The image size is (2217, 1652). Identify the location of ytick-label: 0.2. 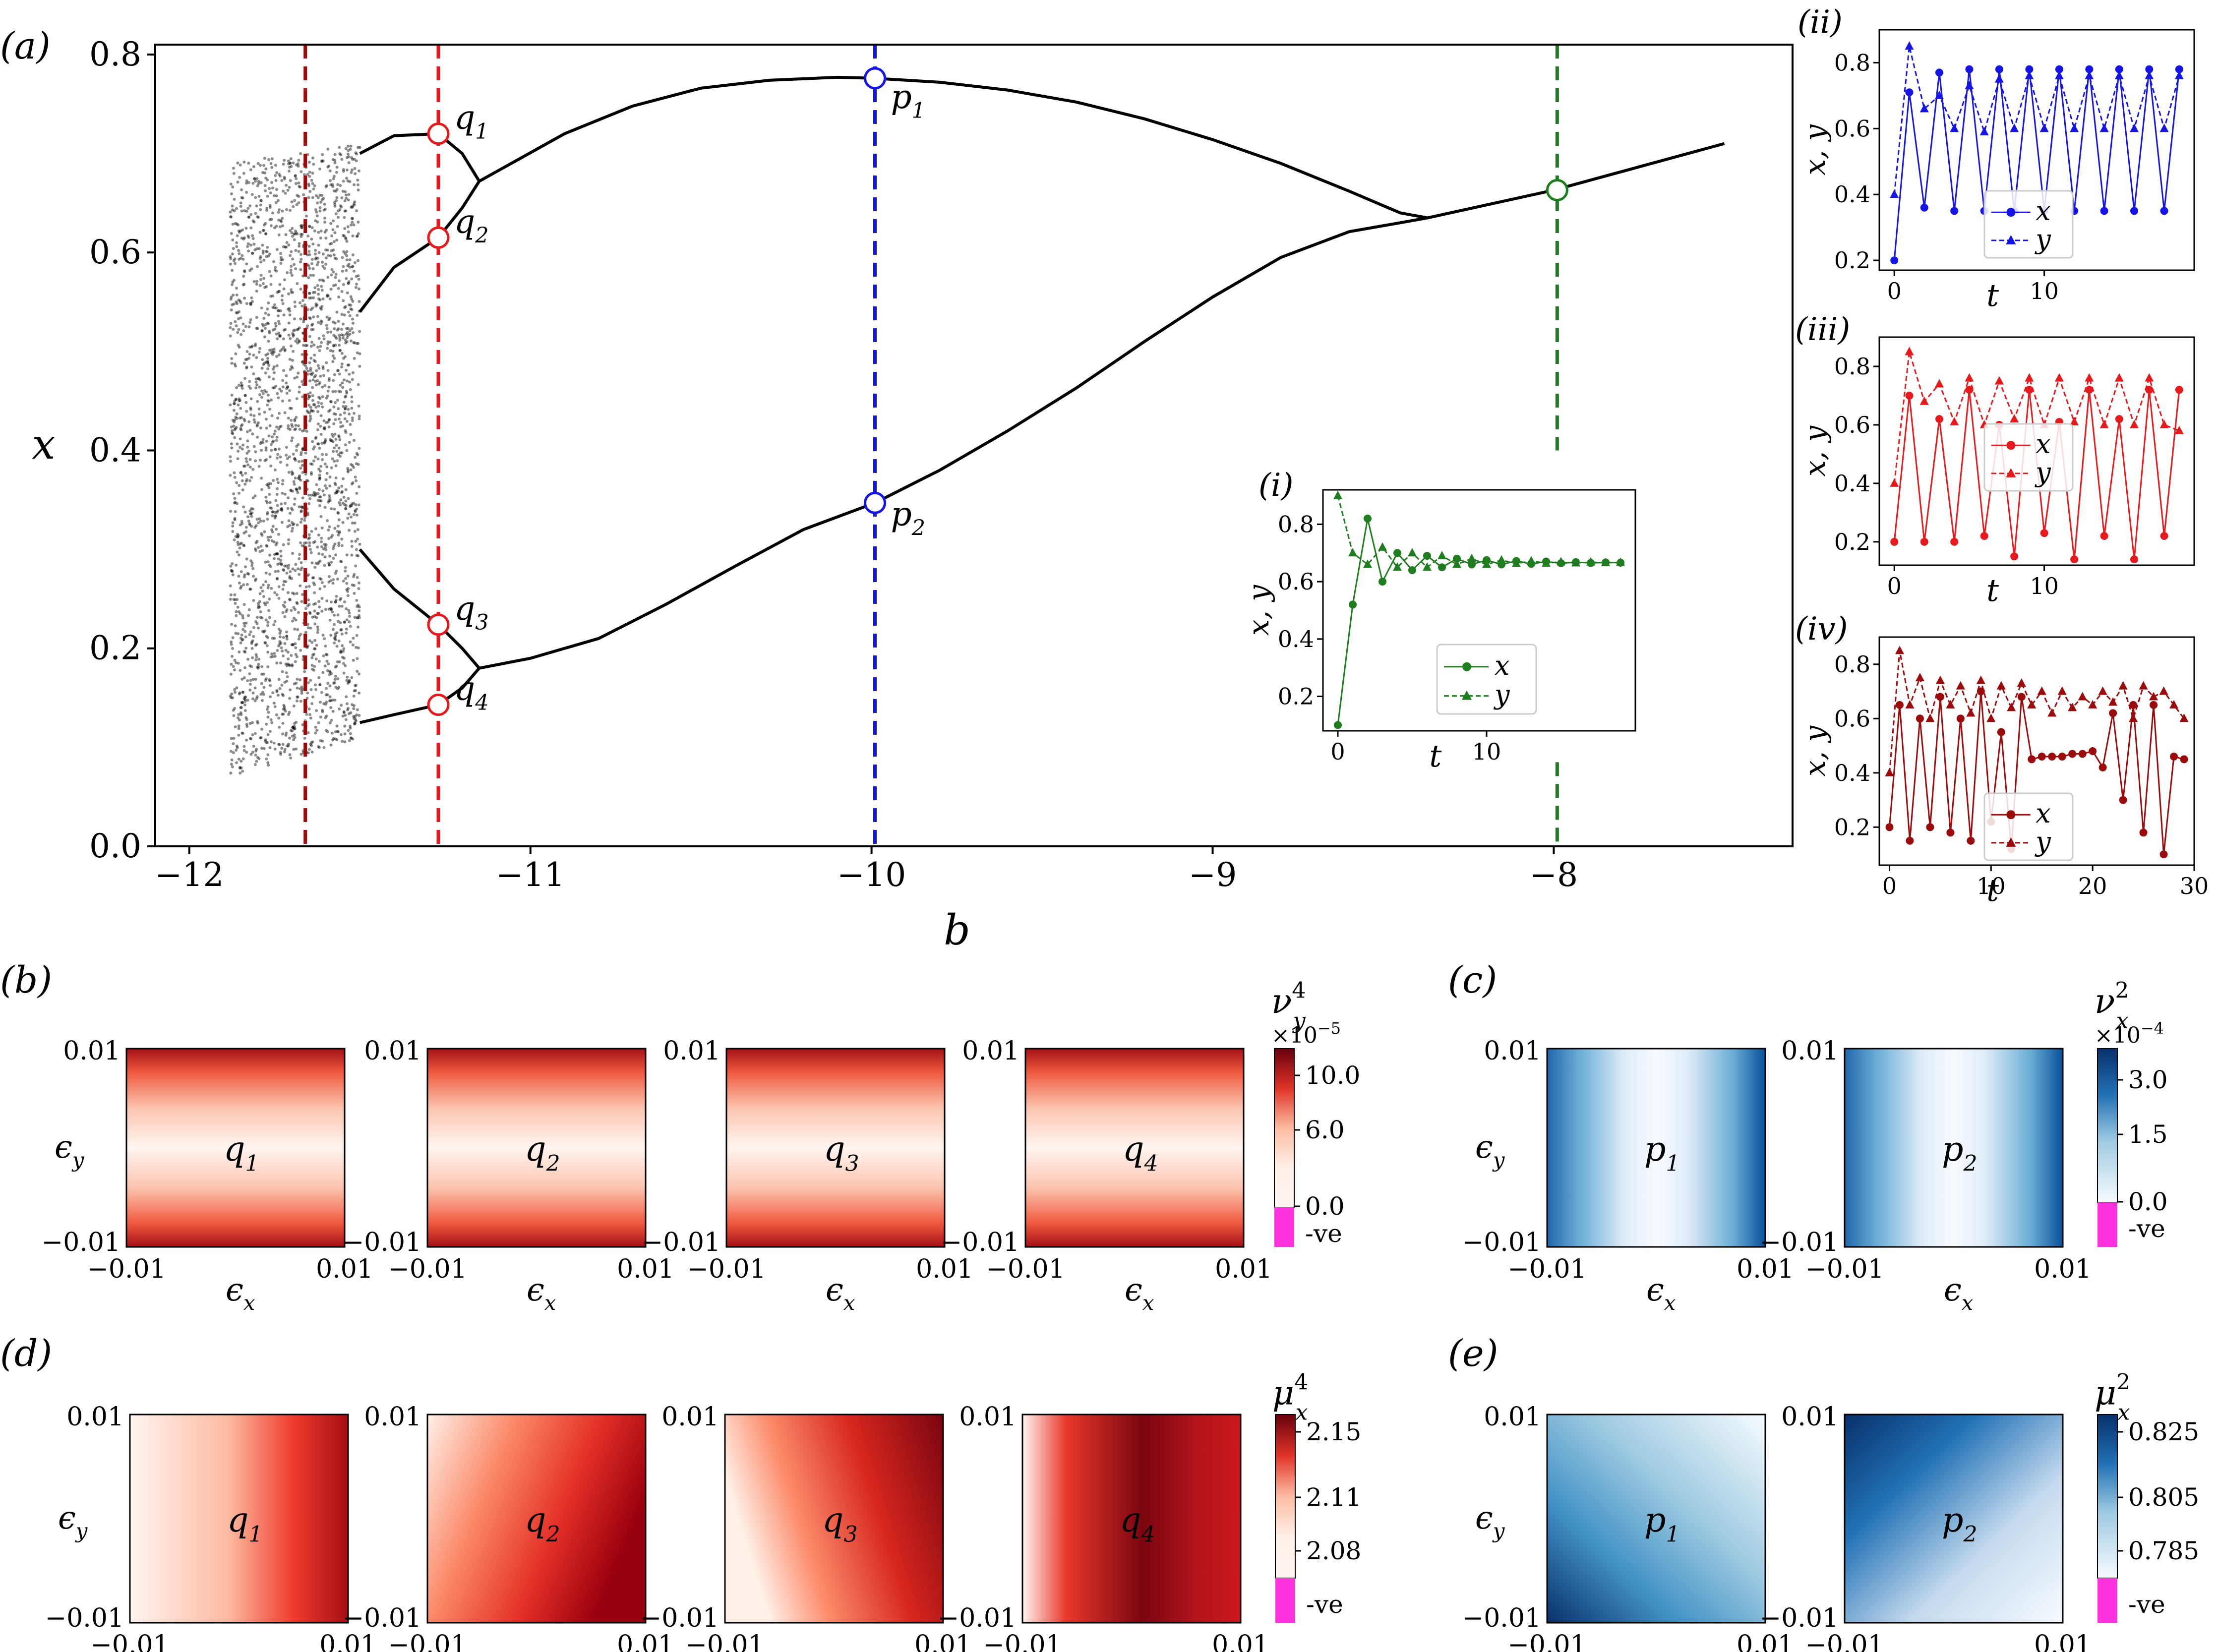
(1852, 827).